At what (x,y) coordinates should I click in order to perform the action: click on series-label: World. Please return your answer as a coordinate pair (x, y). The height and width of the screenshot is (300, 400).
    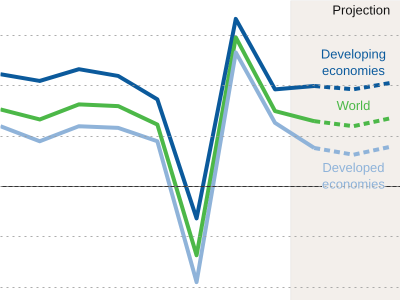
    Looking at the image, I should click on (353, 106).